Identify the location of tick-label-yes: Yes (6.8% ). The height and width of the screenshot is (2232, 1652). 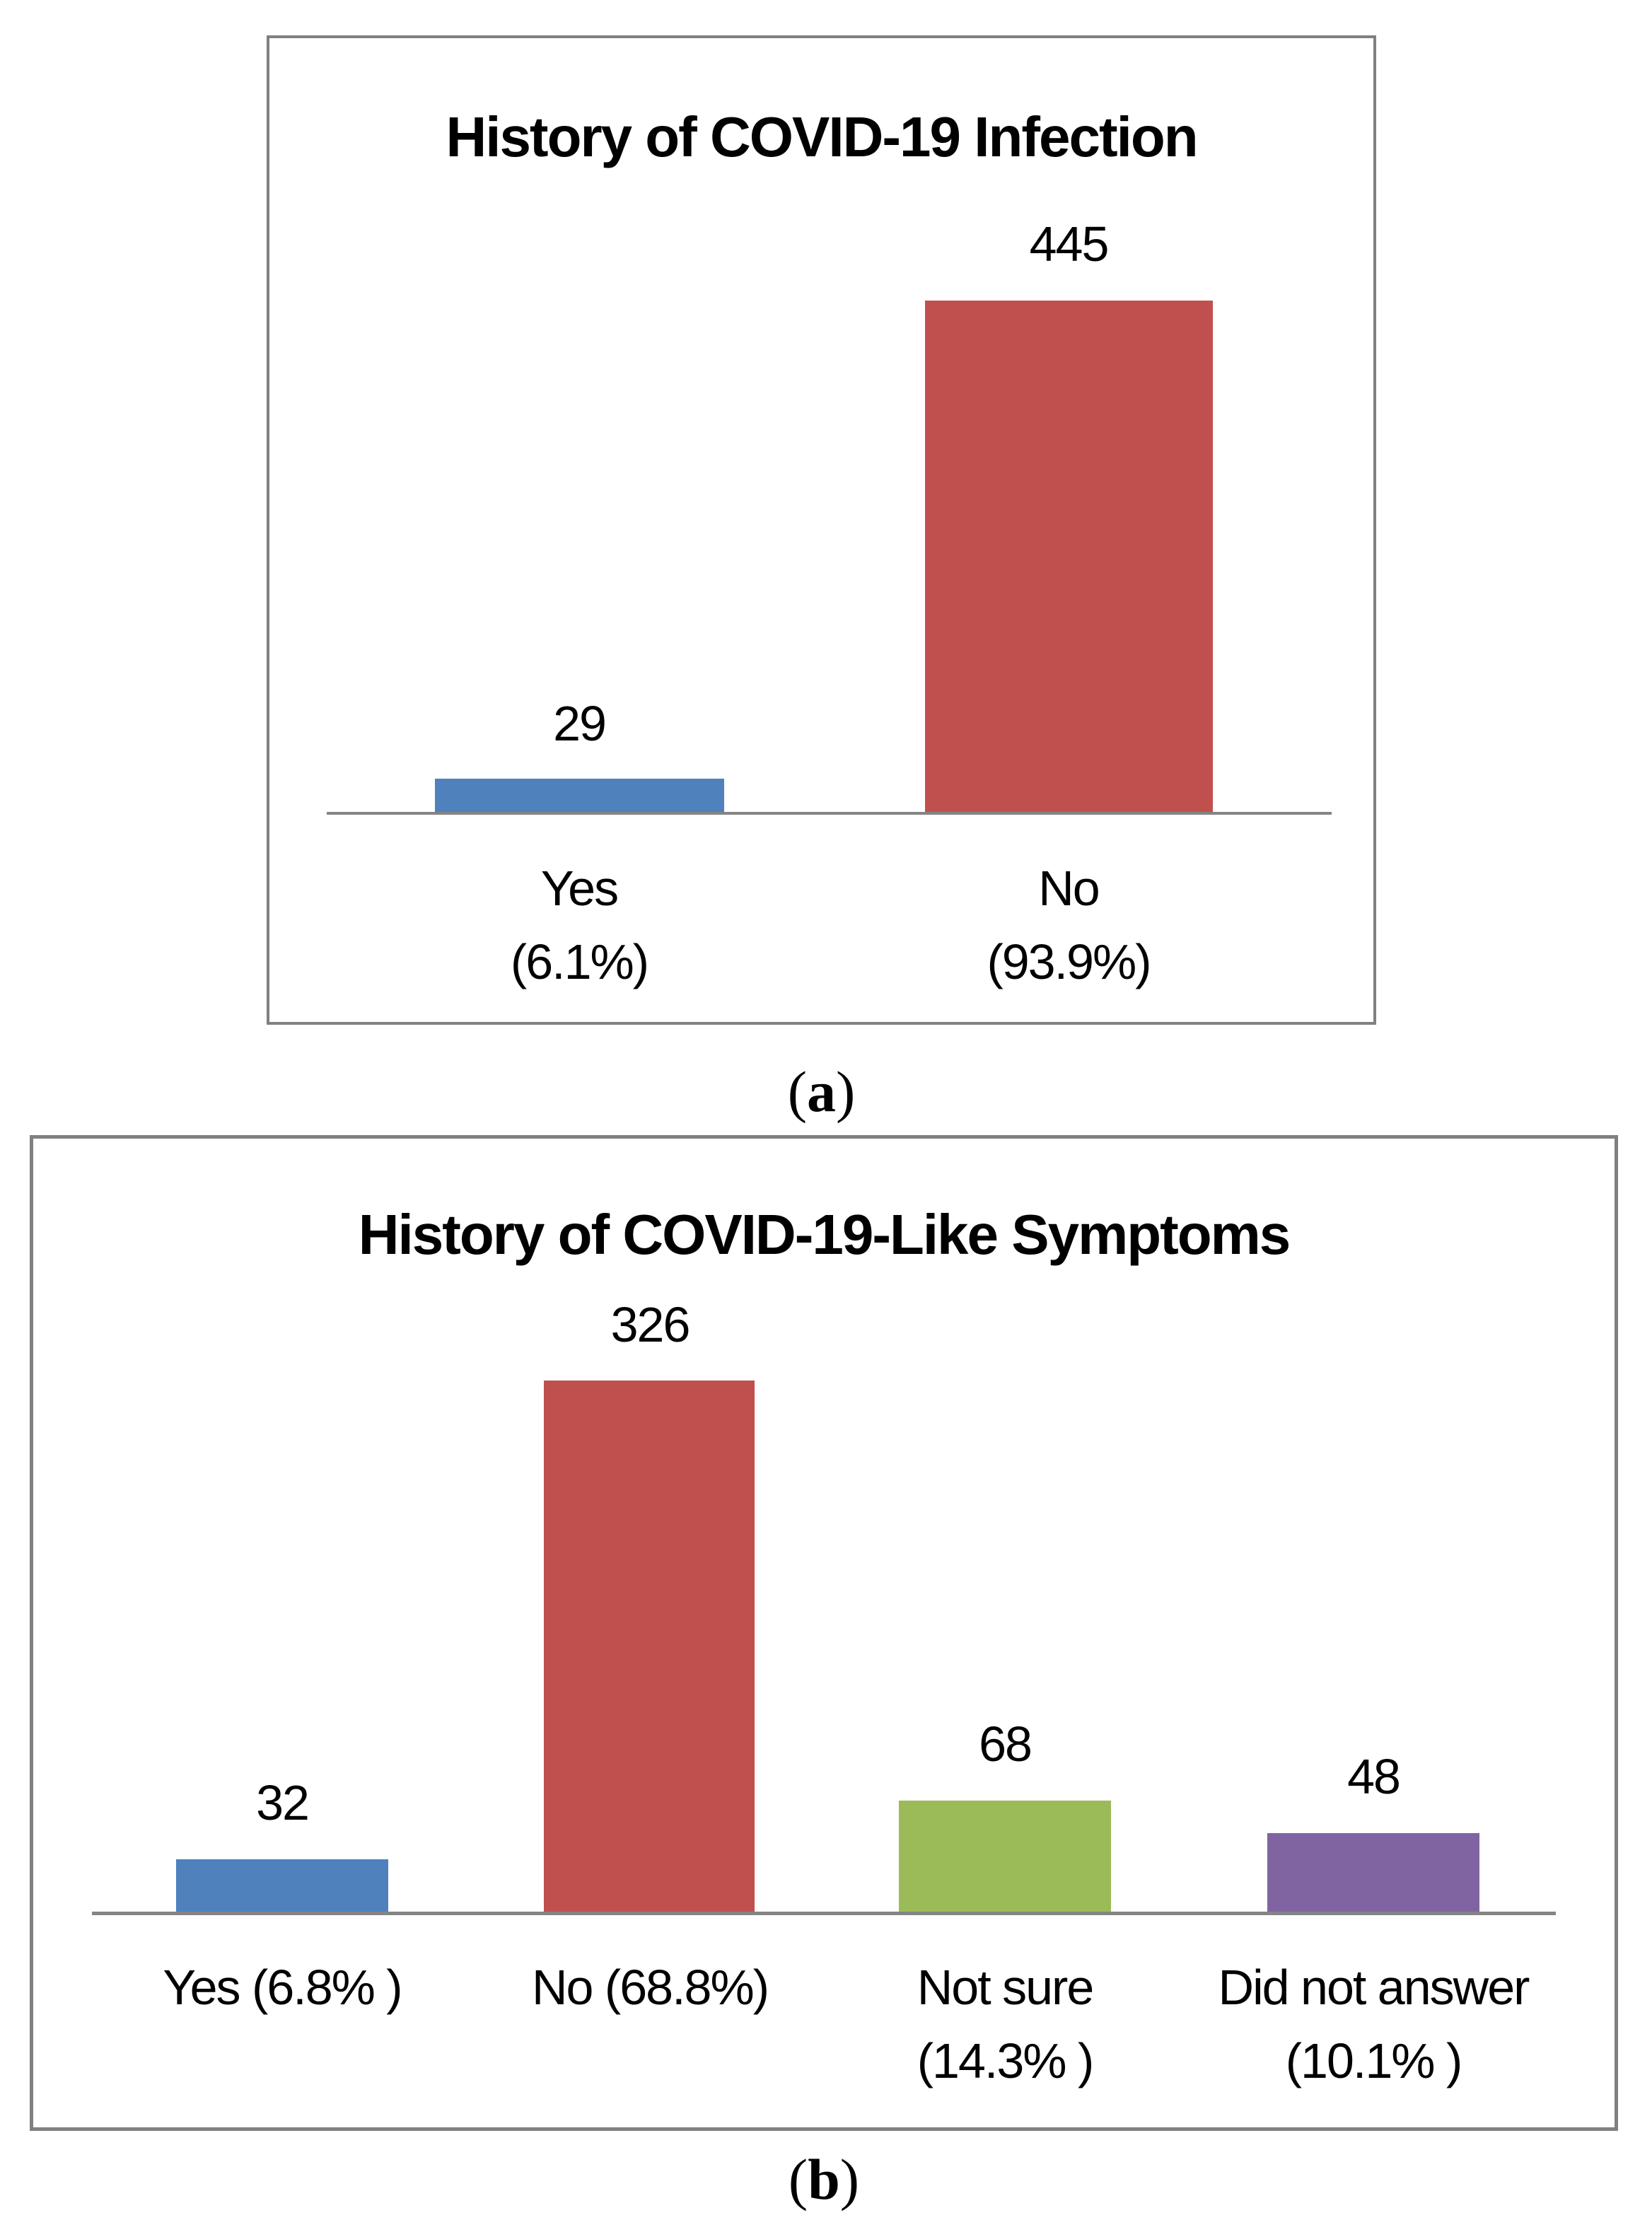
(282, 1988).